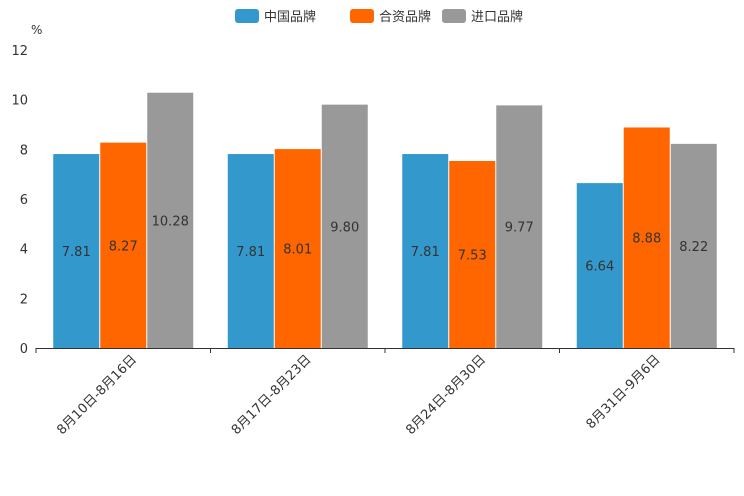  What do you see at coordinates (497, 17) in the screenshot?
I see `legend-label: 进口品牌` at bounding box center [497, 17].